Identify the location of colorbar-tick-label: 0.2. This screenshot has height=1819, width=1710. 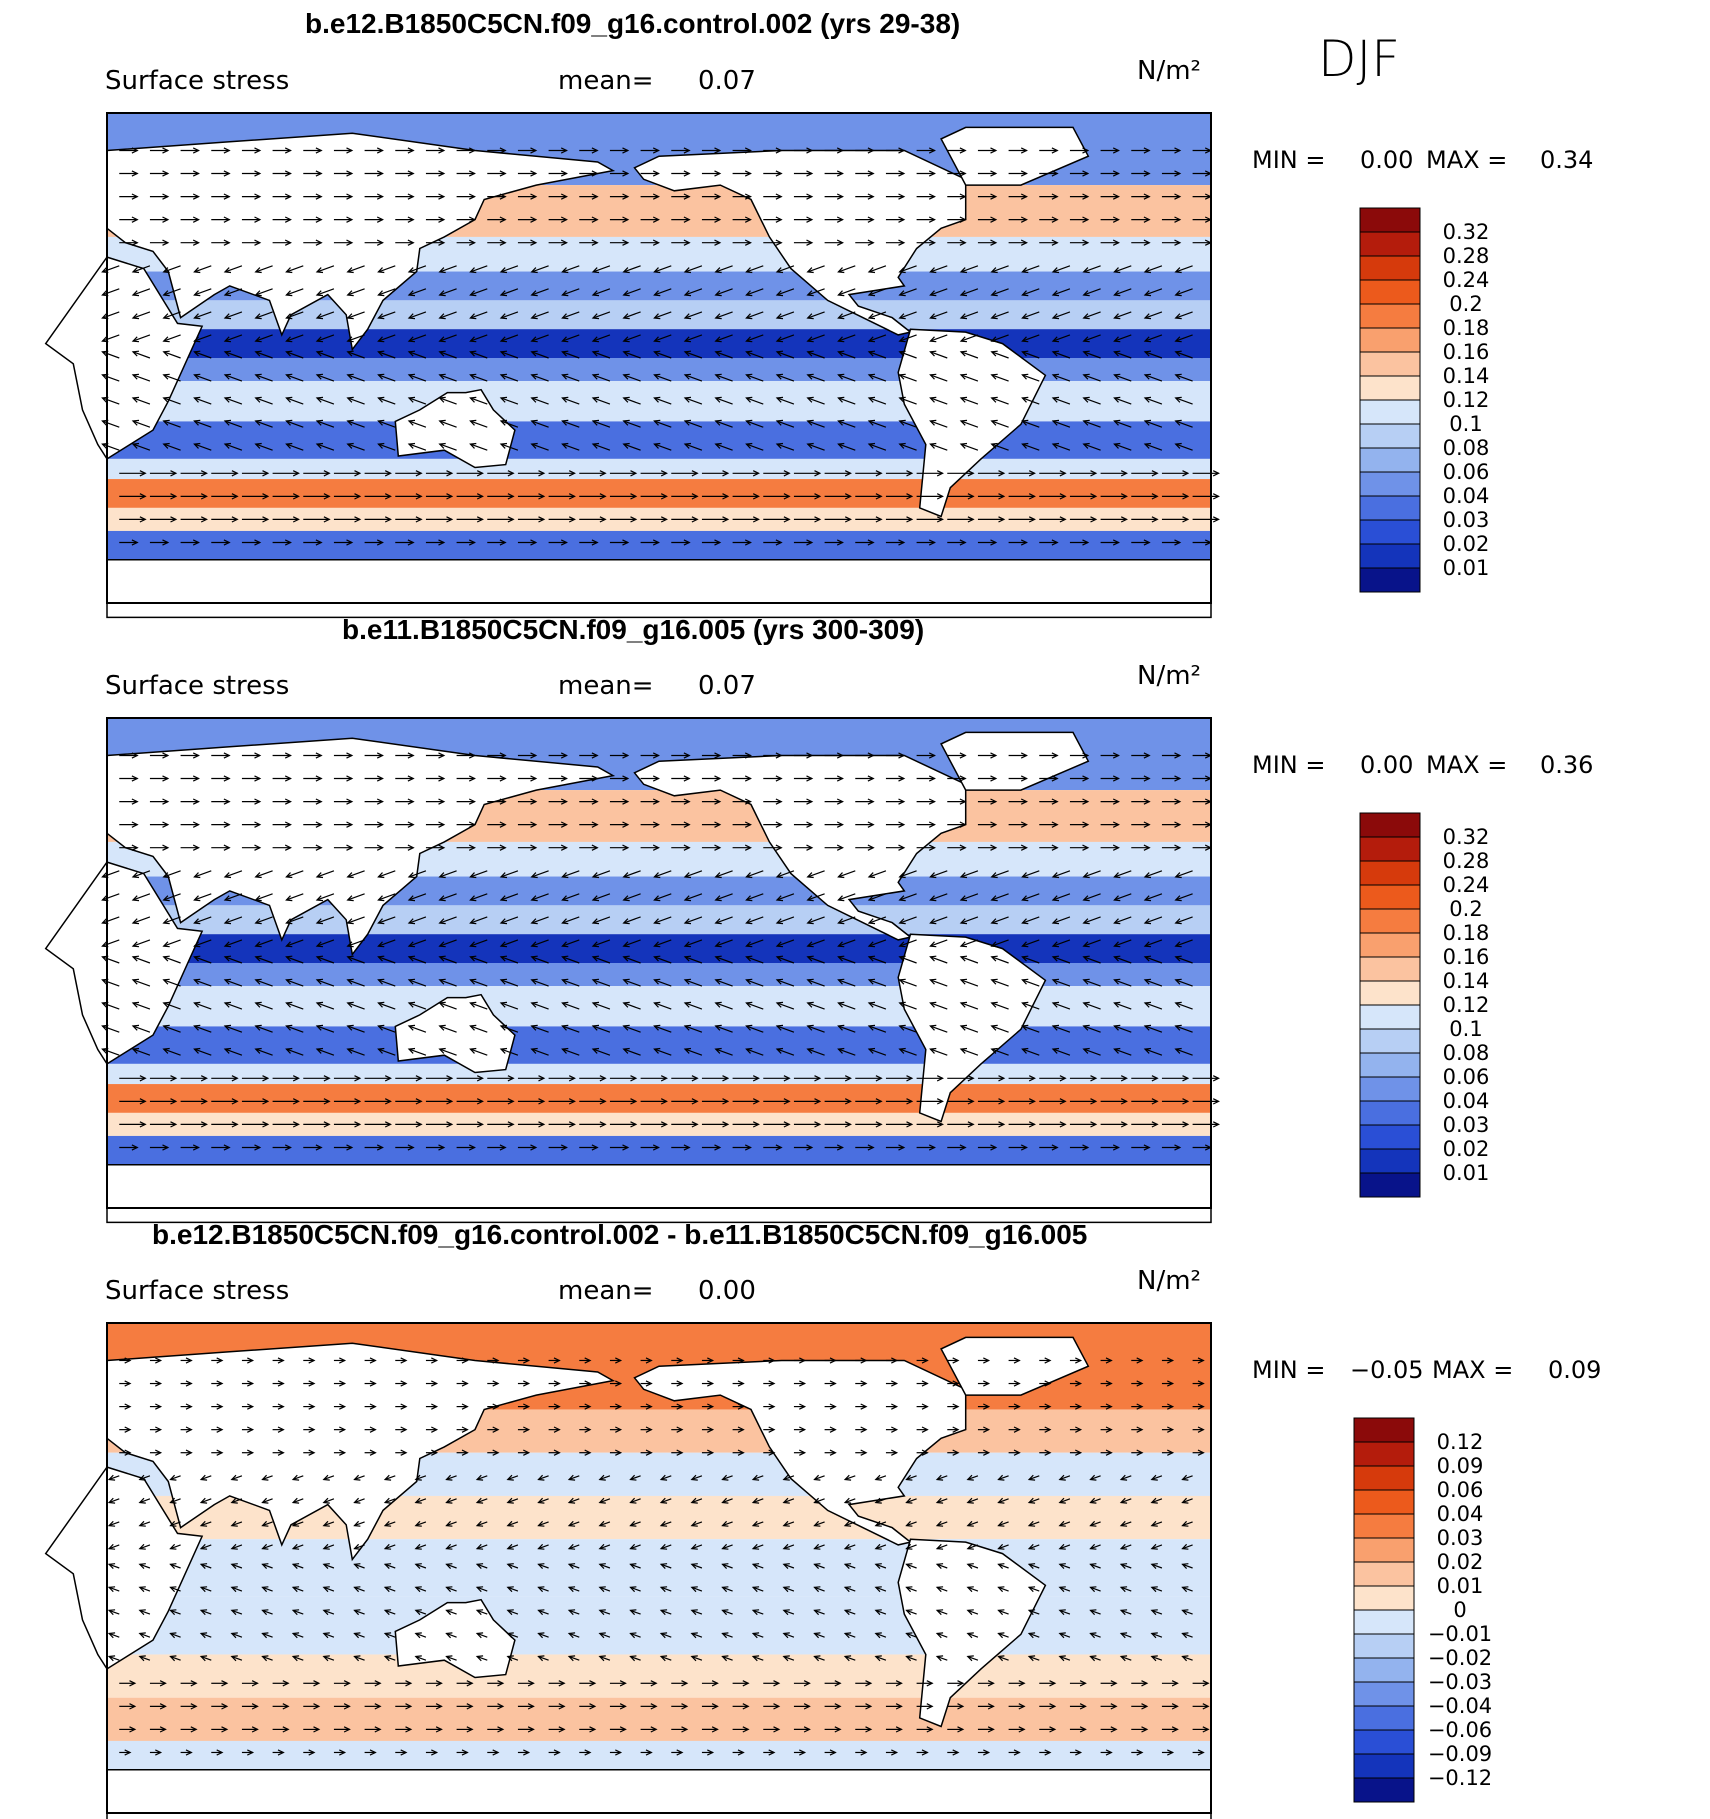
(1465, 304).